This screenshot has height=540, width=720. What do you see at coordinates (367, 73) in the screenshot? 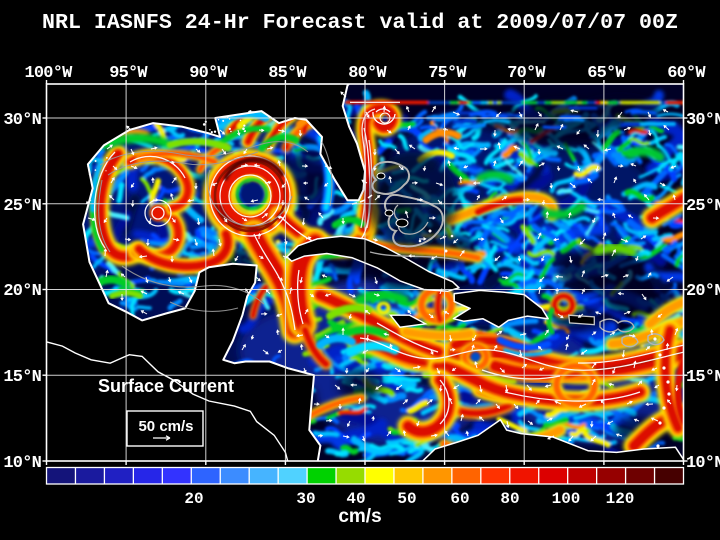
I see `svg-text: 80°W` at bounding box center [367, 73].